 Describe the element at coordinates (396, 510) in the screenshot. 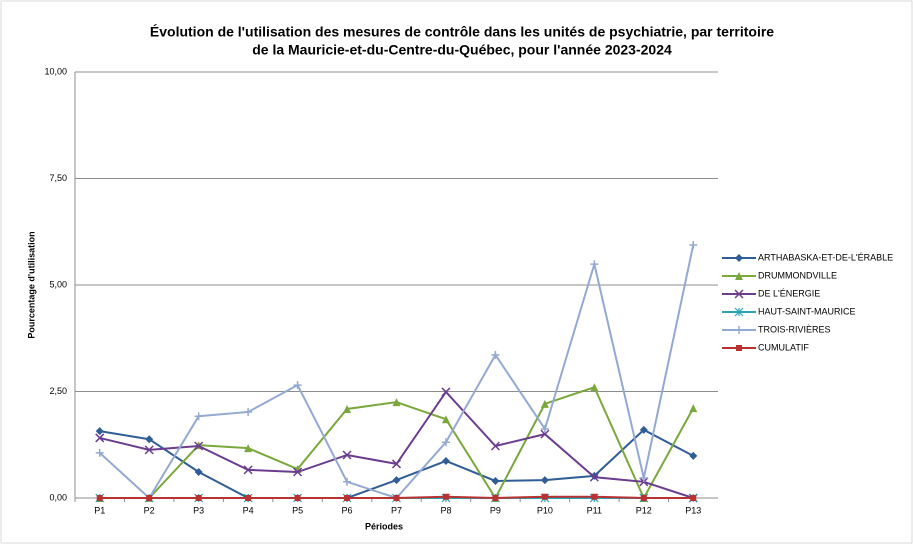

I see `x-tick-label: P7` at that location.